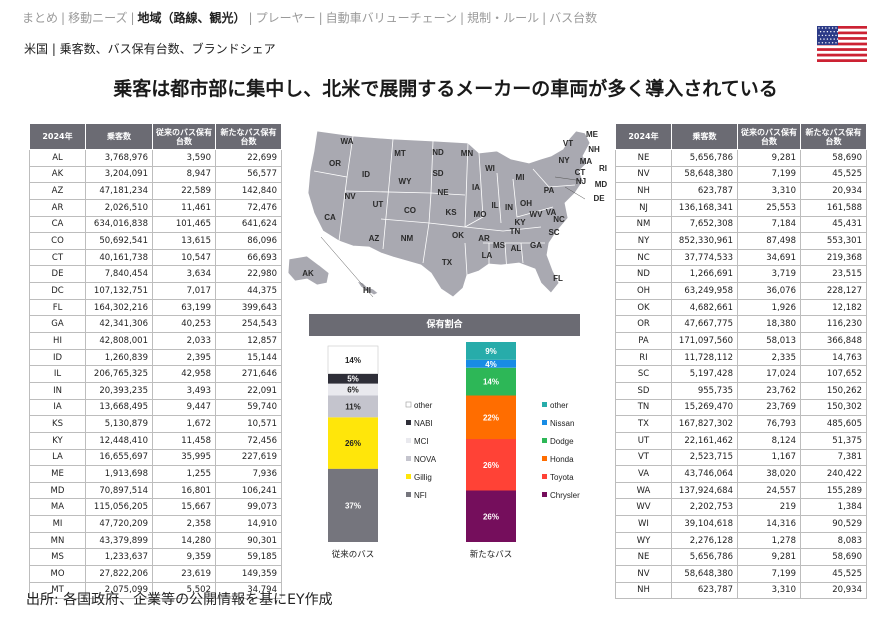  What do you see at coordinates (248, 540) in the screenshot?
I see `new-buses-cell: 90,301` at bounding box center [248, 540].